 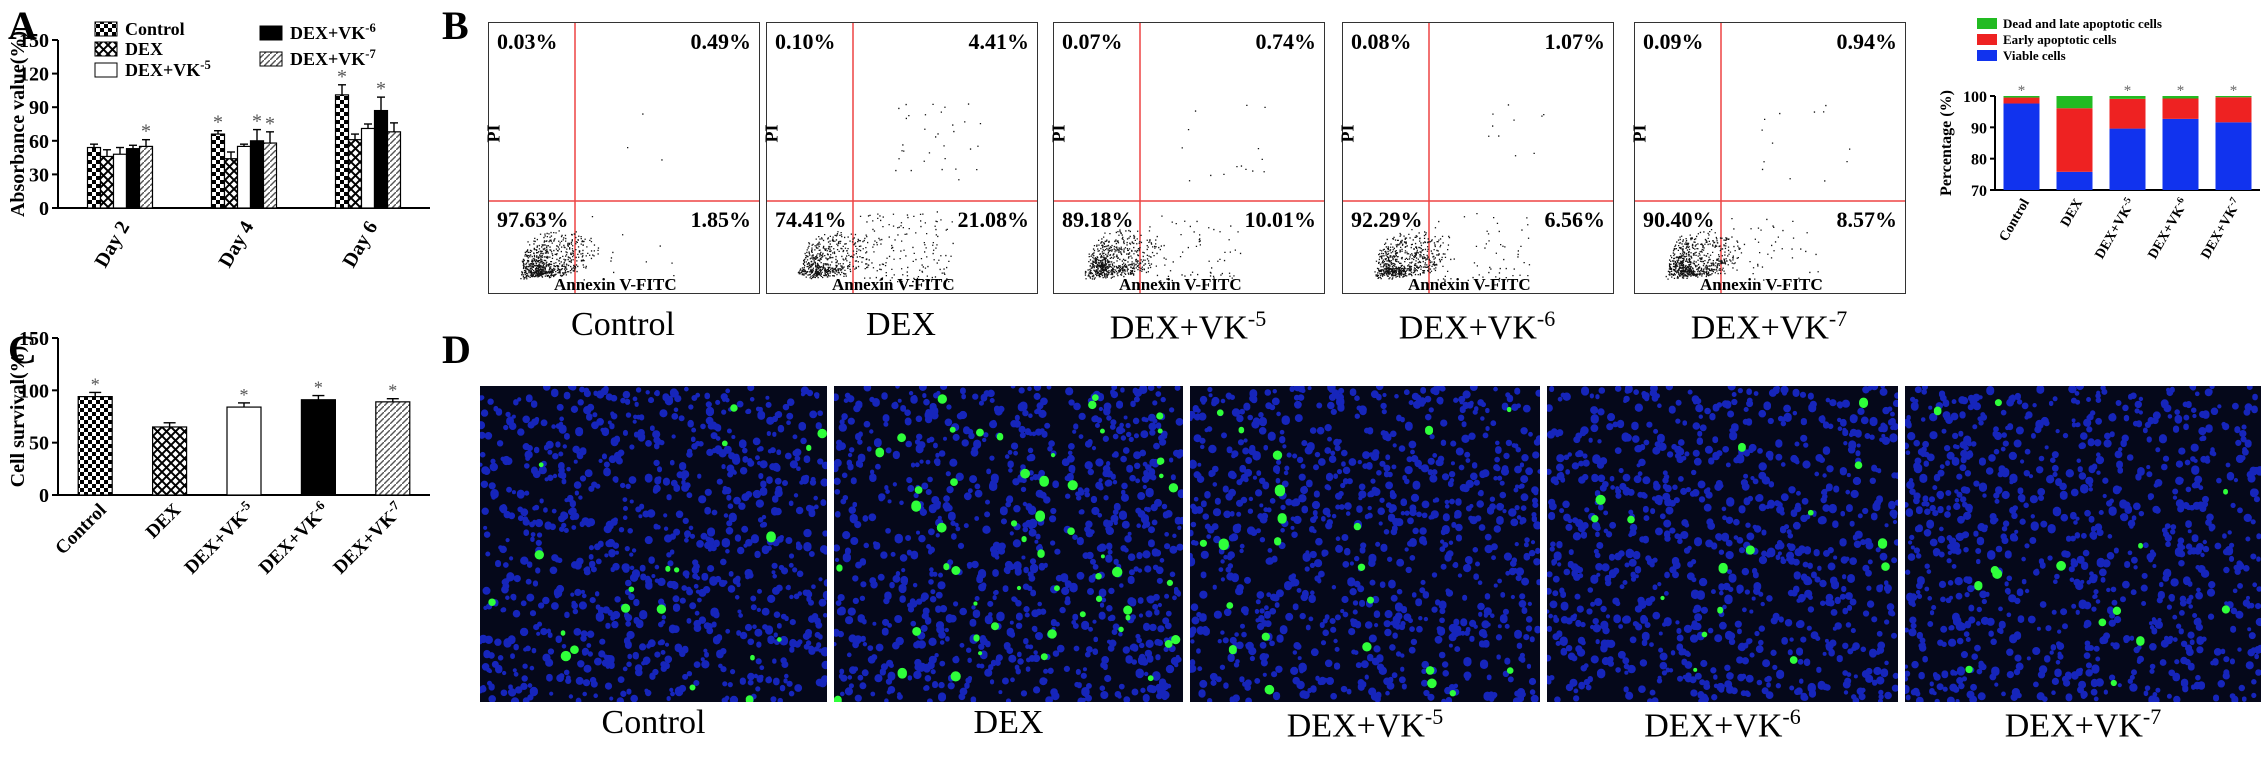 I want to click on y-tick-label: 30, so click(x=39, y=175).